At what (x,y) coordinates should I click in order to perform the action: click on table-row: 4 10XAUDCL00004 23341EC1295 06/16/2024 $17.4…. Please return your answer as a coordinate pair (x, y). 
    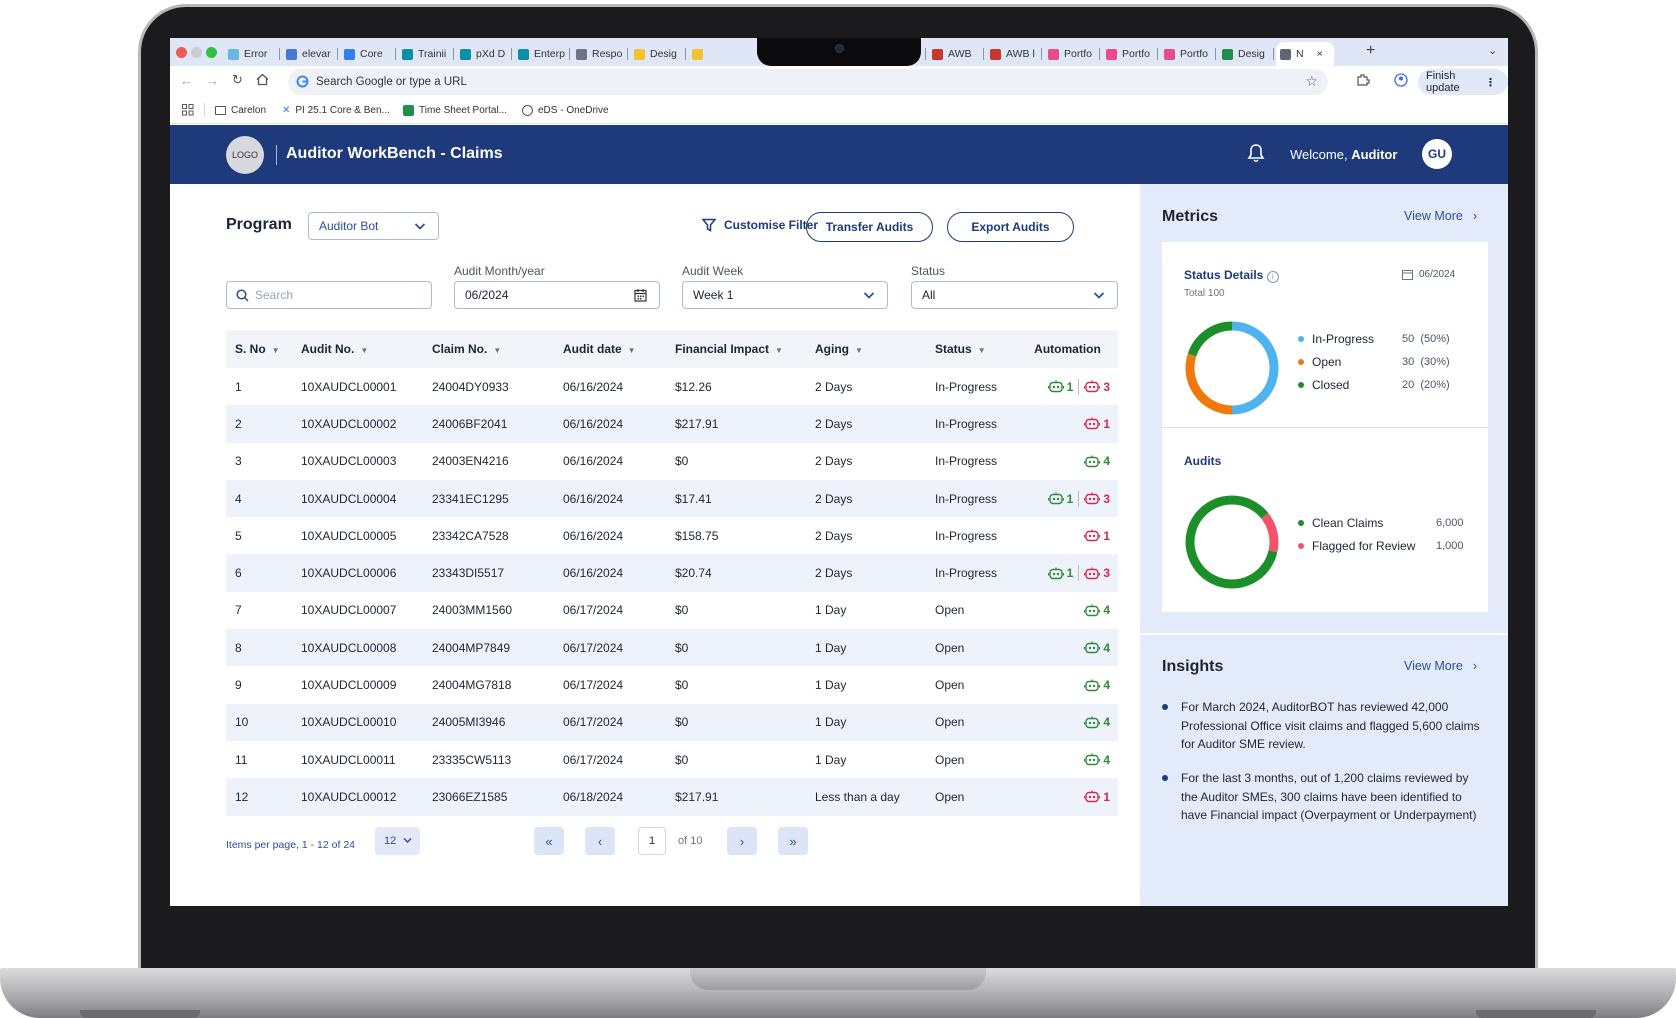
    Looking at the image, I should click on (672, 498).